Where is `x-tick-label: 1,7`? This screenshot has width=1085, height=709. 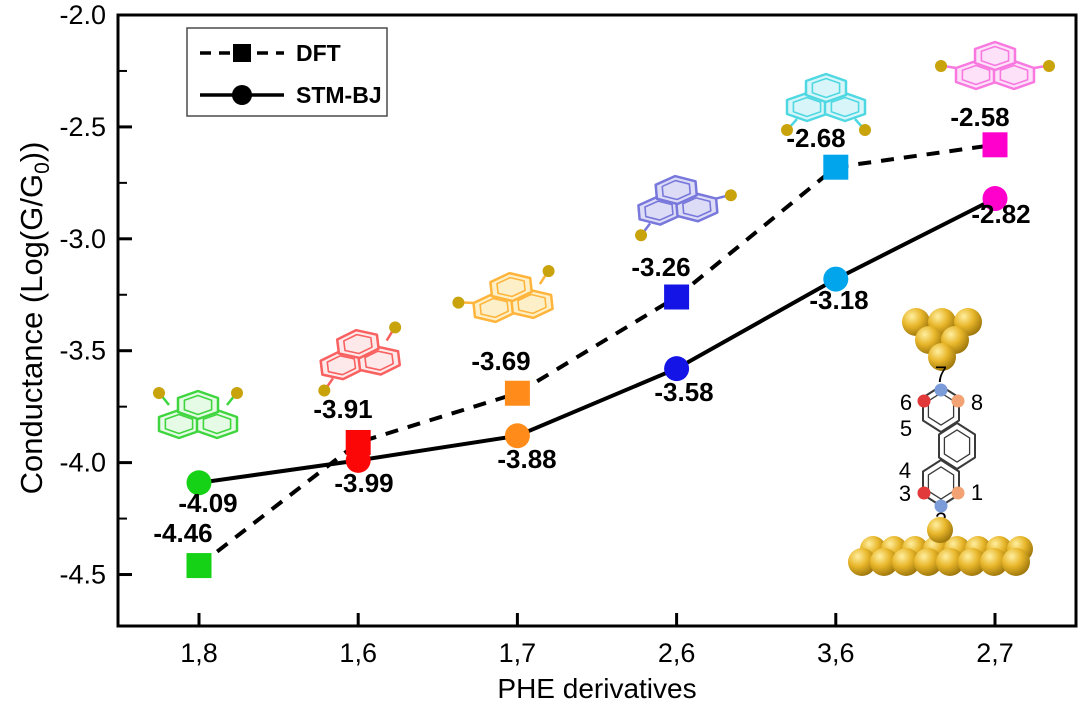
x-tick-label: 1,7 is located at coordinates (518, 653).